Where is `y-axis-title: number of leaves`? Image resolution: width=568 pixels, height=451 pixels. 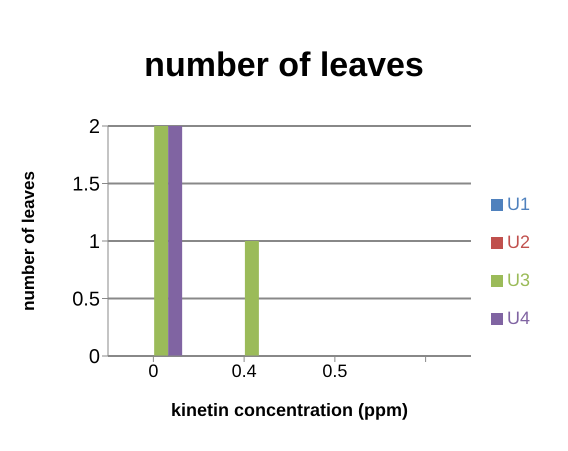 y-axis-title: number of leaves is located at coordinates (28, 241).